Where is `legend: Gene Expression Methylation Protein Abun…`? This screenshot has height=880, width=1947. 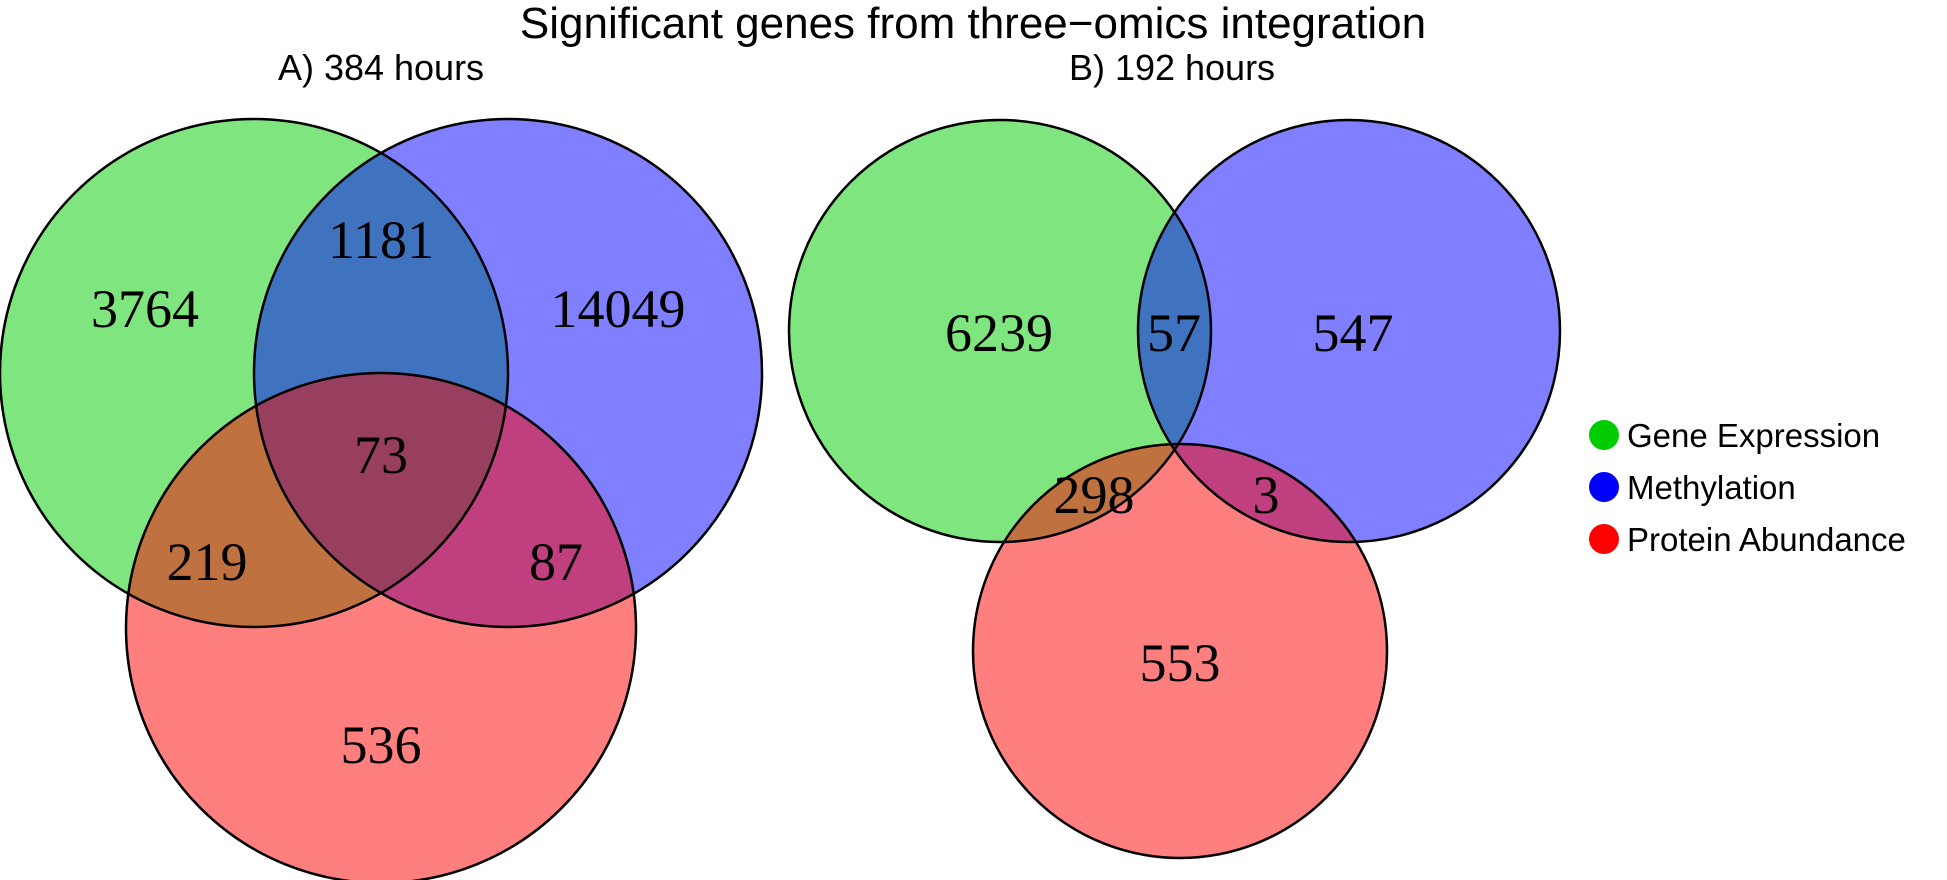
legend: Gene Expression Methylation Protein Abun… is located at coordinates (1747, 487).